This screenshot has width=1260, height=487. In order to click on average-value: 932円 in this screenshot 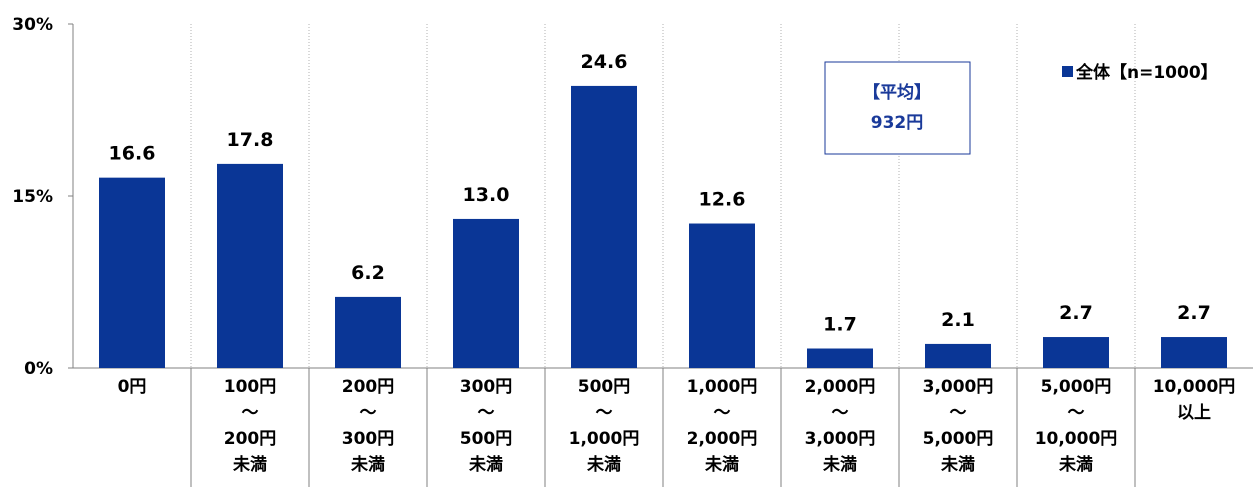, I will do `click(897, 123)`.